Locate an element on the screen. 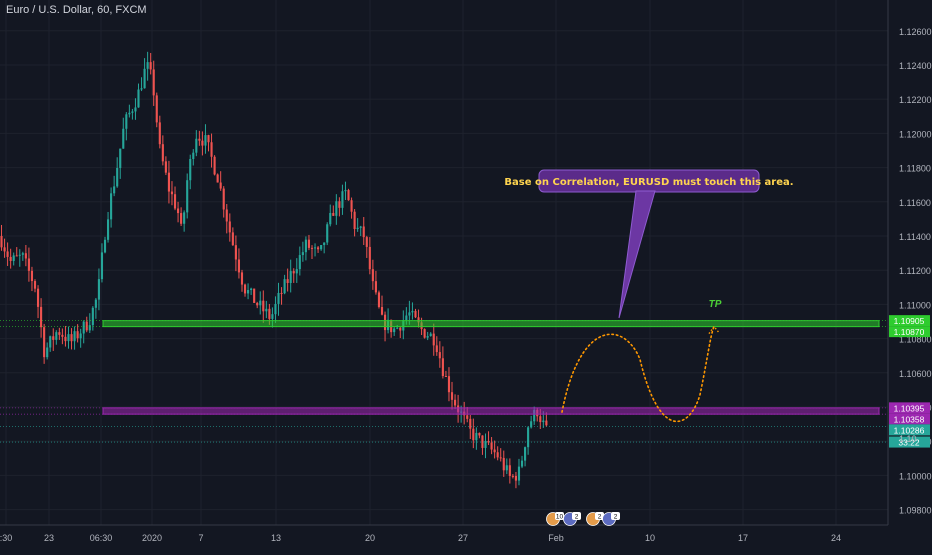 The height and width of the screenshot is (555, 932). x-tick-label: 27 is located at coordinates (463, 538).